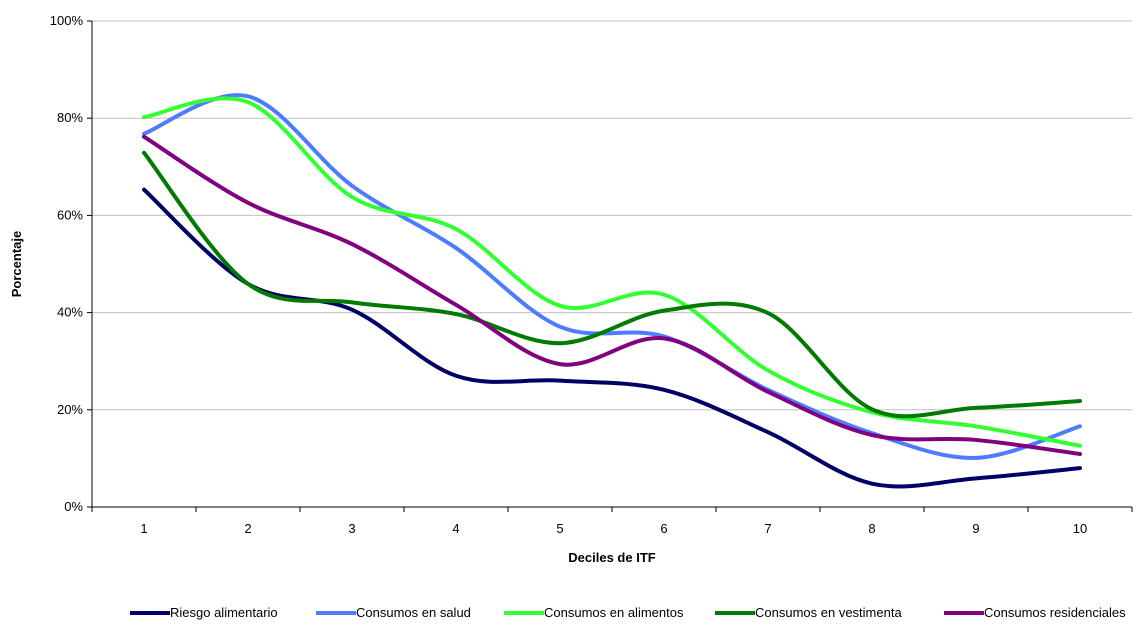 This screenshot has height=631, width=1142. What do you see at coordinates (413, 612) in the screenshot?
I see `legend-label: Consumos en salud` at bounding box center [413, 612].